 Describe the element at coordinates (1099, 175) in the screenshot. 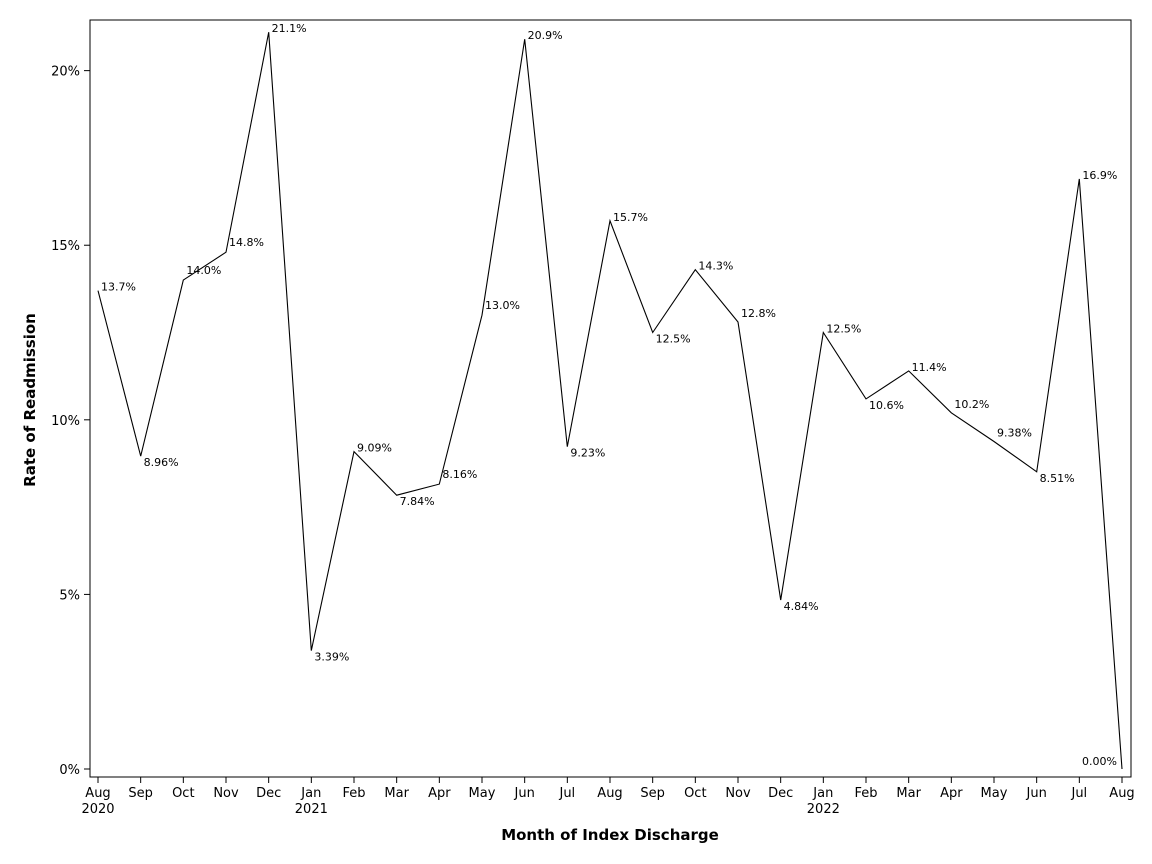

I see `data-label: 16.9%` at that location.